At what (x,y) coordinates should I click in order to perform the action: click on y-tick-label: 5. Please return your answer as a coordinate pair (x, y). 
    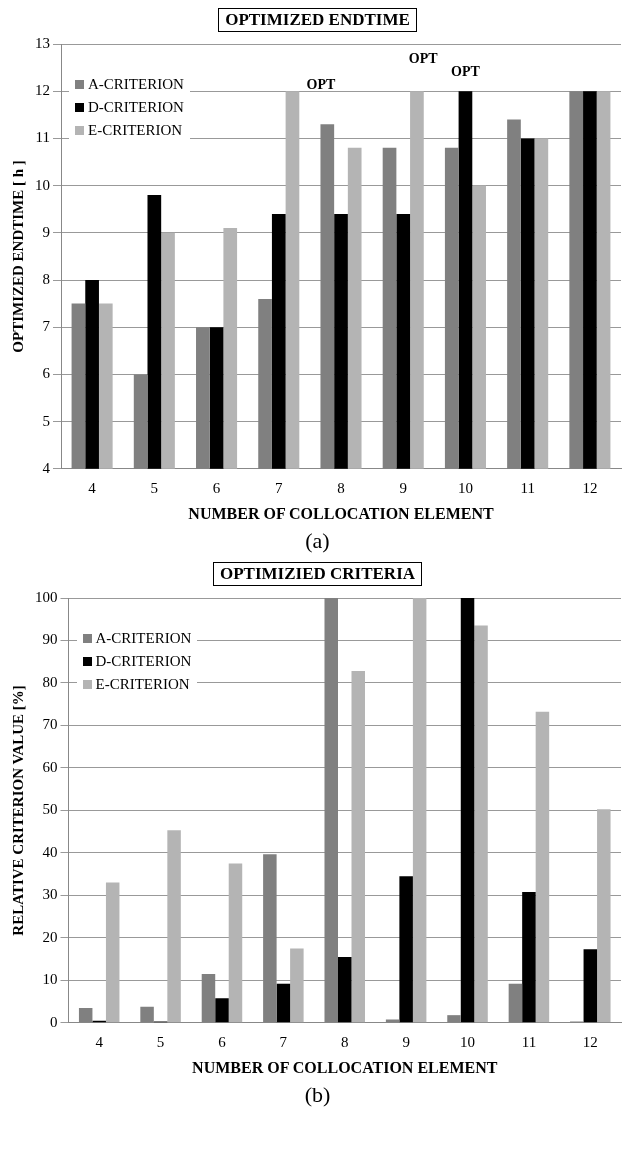
    Looking at the image, I should click on (46, 420).